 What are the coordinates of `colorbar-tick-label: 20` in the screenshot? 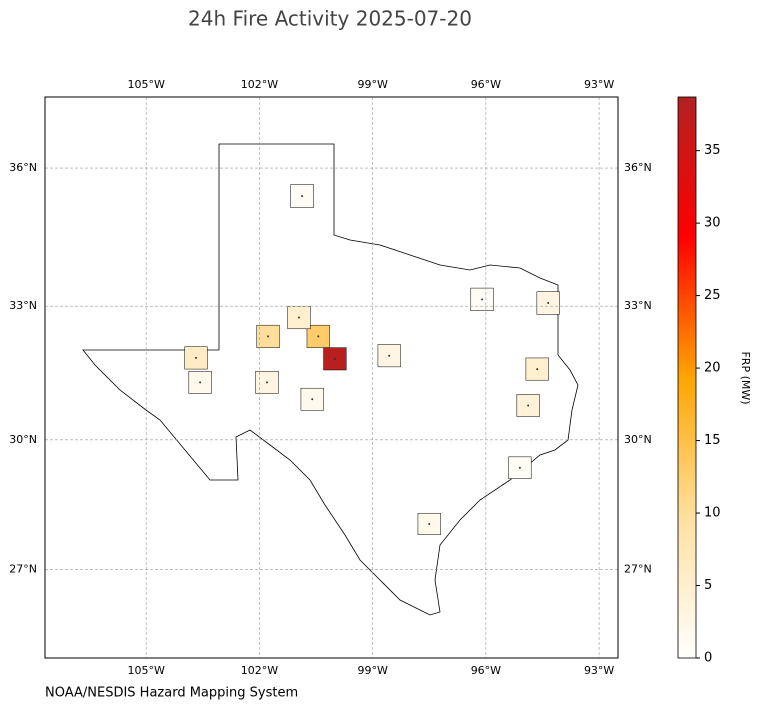 It's located at (712, 368).